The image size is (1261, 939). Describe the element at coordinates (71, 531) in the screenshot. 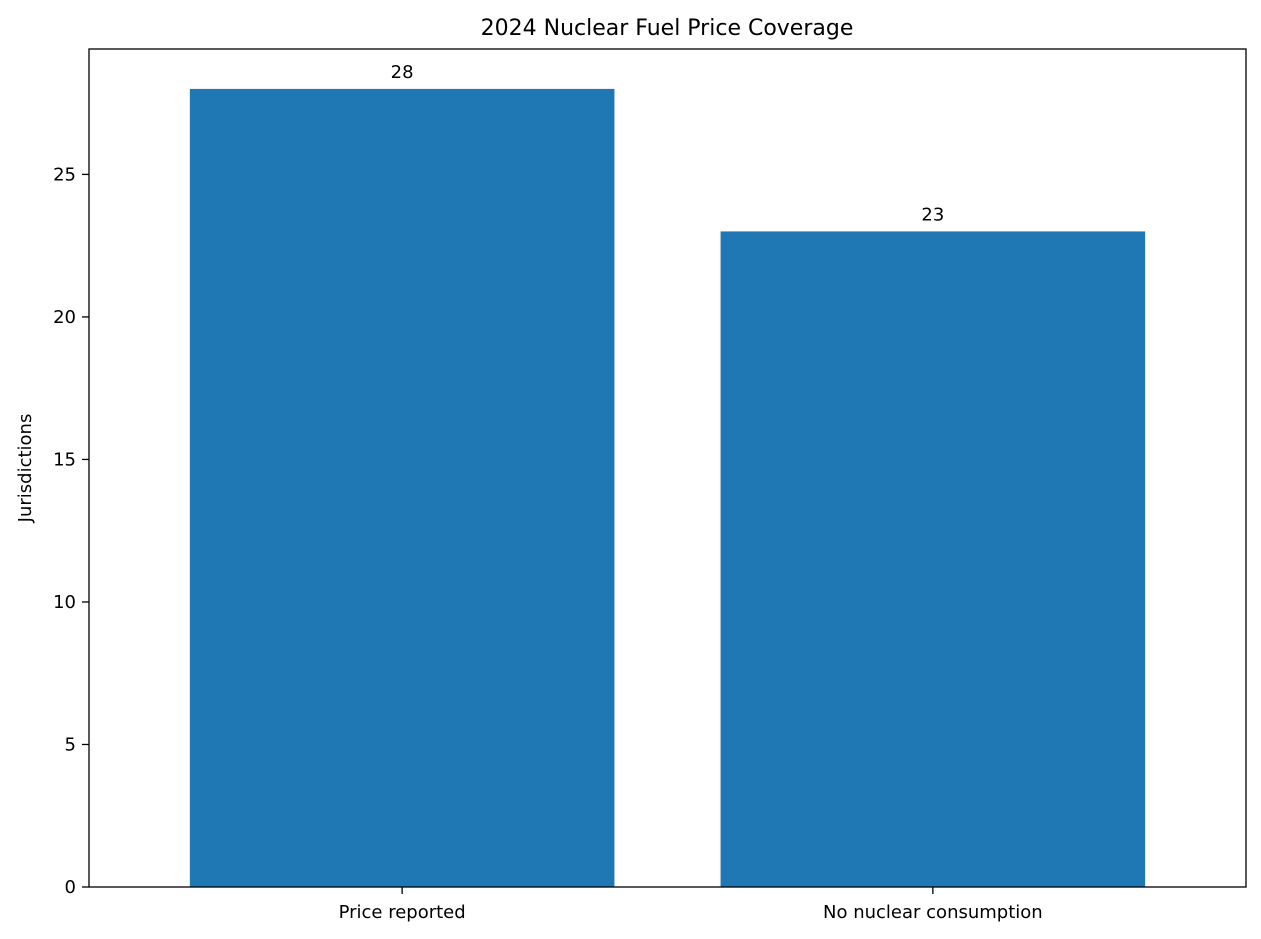

I see `y-axis: 0 5 10 15 20 25` at that location.